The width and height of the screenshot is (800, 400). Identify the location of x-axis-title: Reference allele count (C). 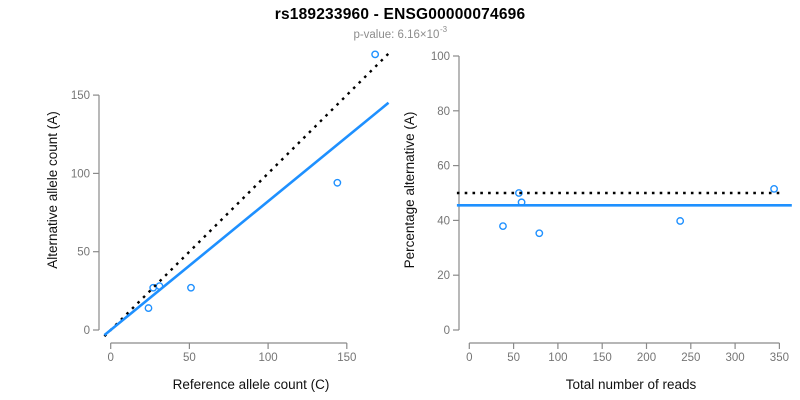
(251, 384).